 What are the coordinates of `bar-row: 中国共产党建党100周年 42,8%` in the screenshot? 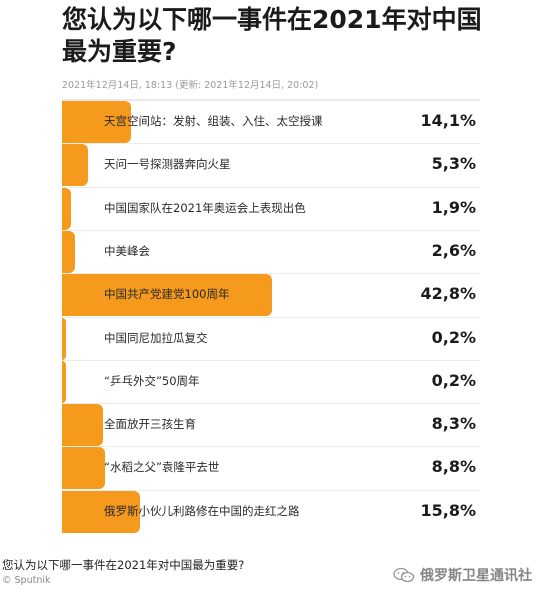 It's located at (269, 295).